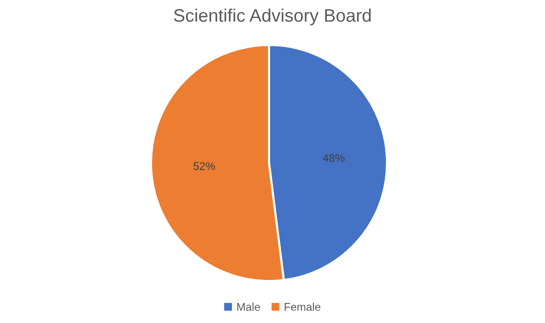 This screenshot has width=545, height=323. What do you see at coordinates (333, 158) in the screenshot?
I see `data-label: 48%` at bounding box center [333, 158].